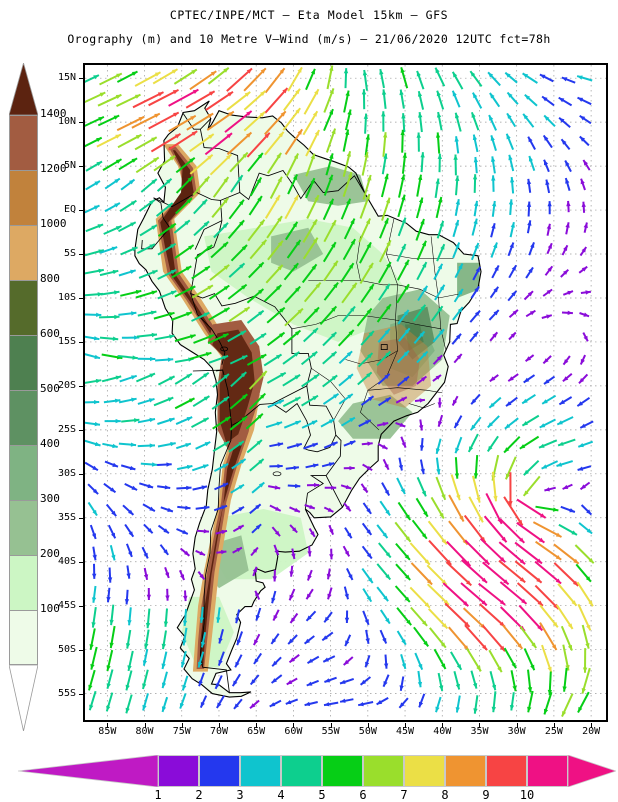 The width and height of the screenshot is (618, 802). What do you see at coordinates (23, 527) in the screenshot?
I see `orography-color-segment` at bounding box center [23, 527].